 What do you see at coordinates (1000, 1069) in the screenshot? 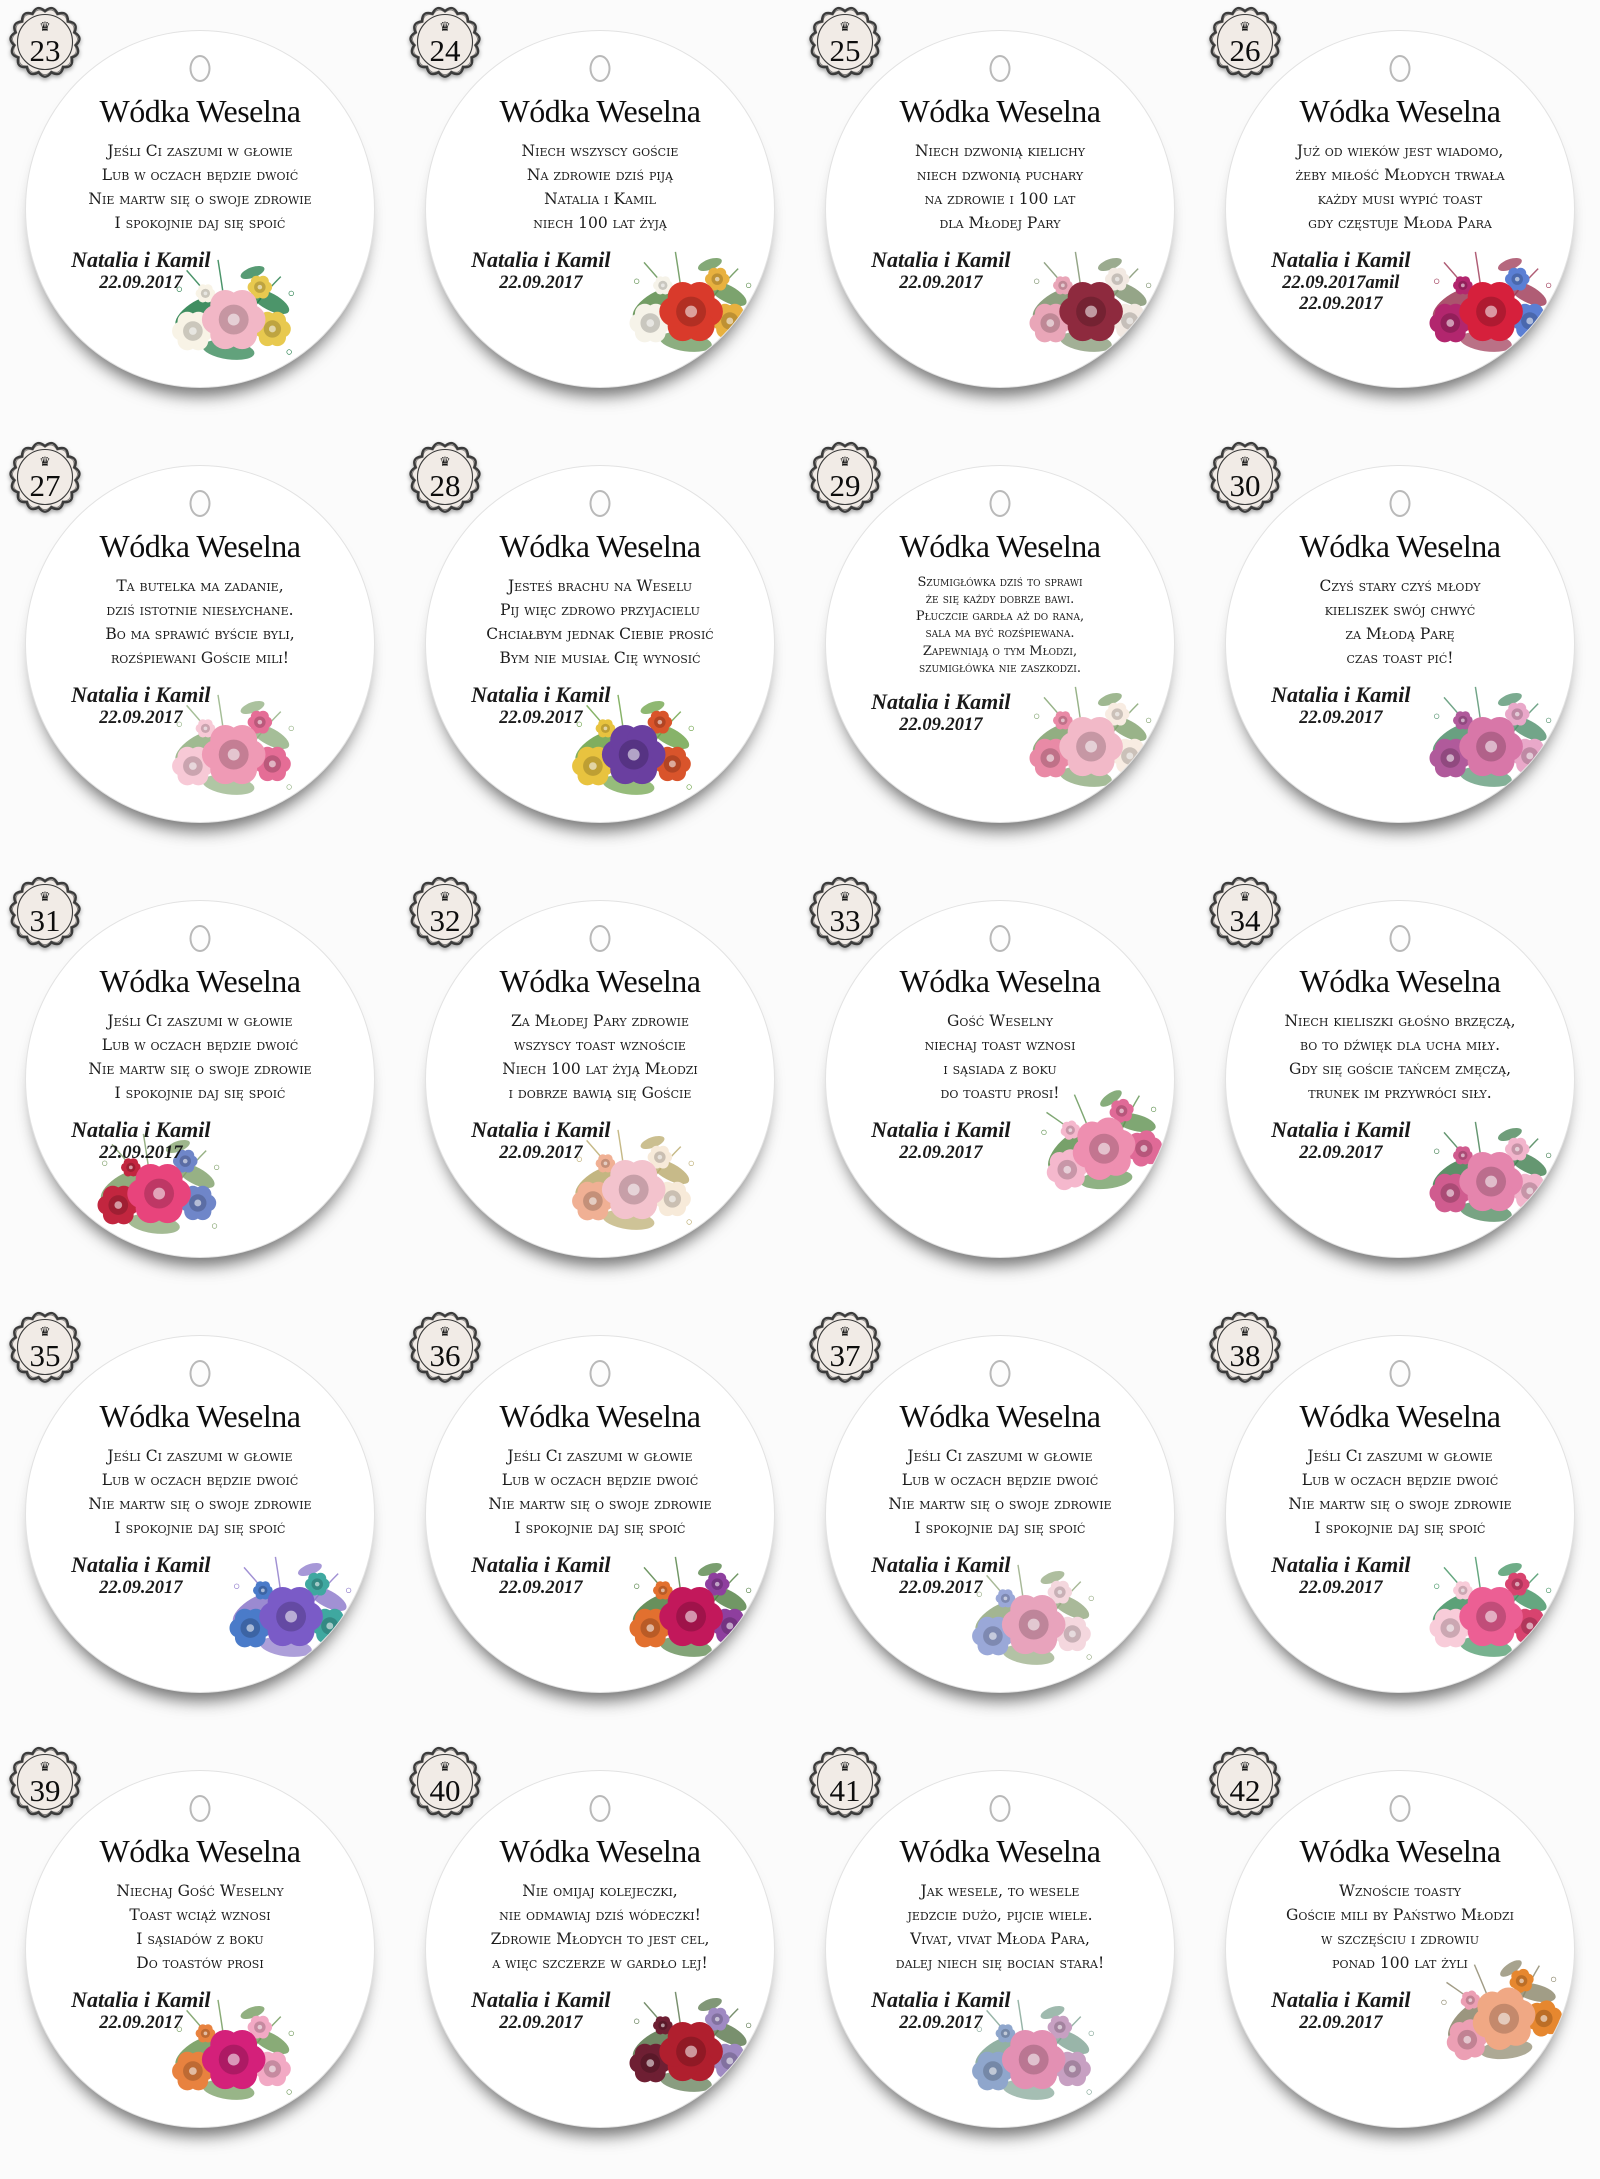
I see `poem-line: i sąsiada z boku` at bounding box center [1000, 1069].